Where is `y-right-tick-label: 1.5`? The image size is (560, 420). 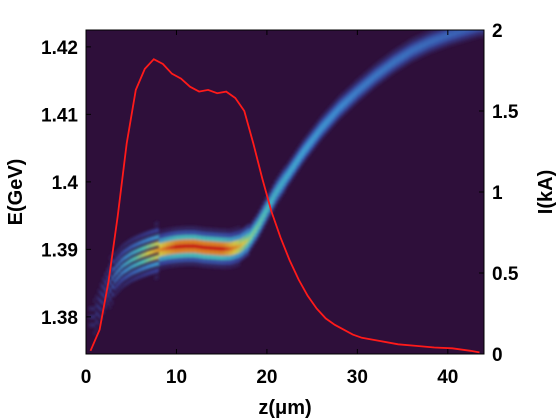
y-right-tick-label: 1.5 is located at coordinates (505, 112).